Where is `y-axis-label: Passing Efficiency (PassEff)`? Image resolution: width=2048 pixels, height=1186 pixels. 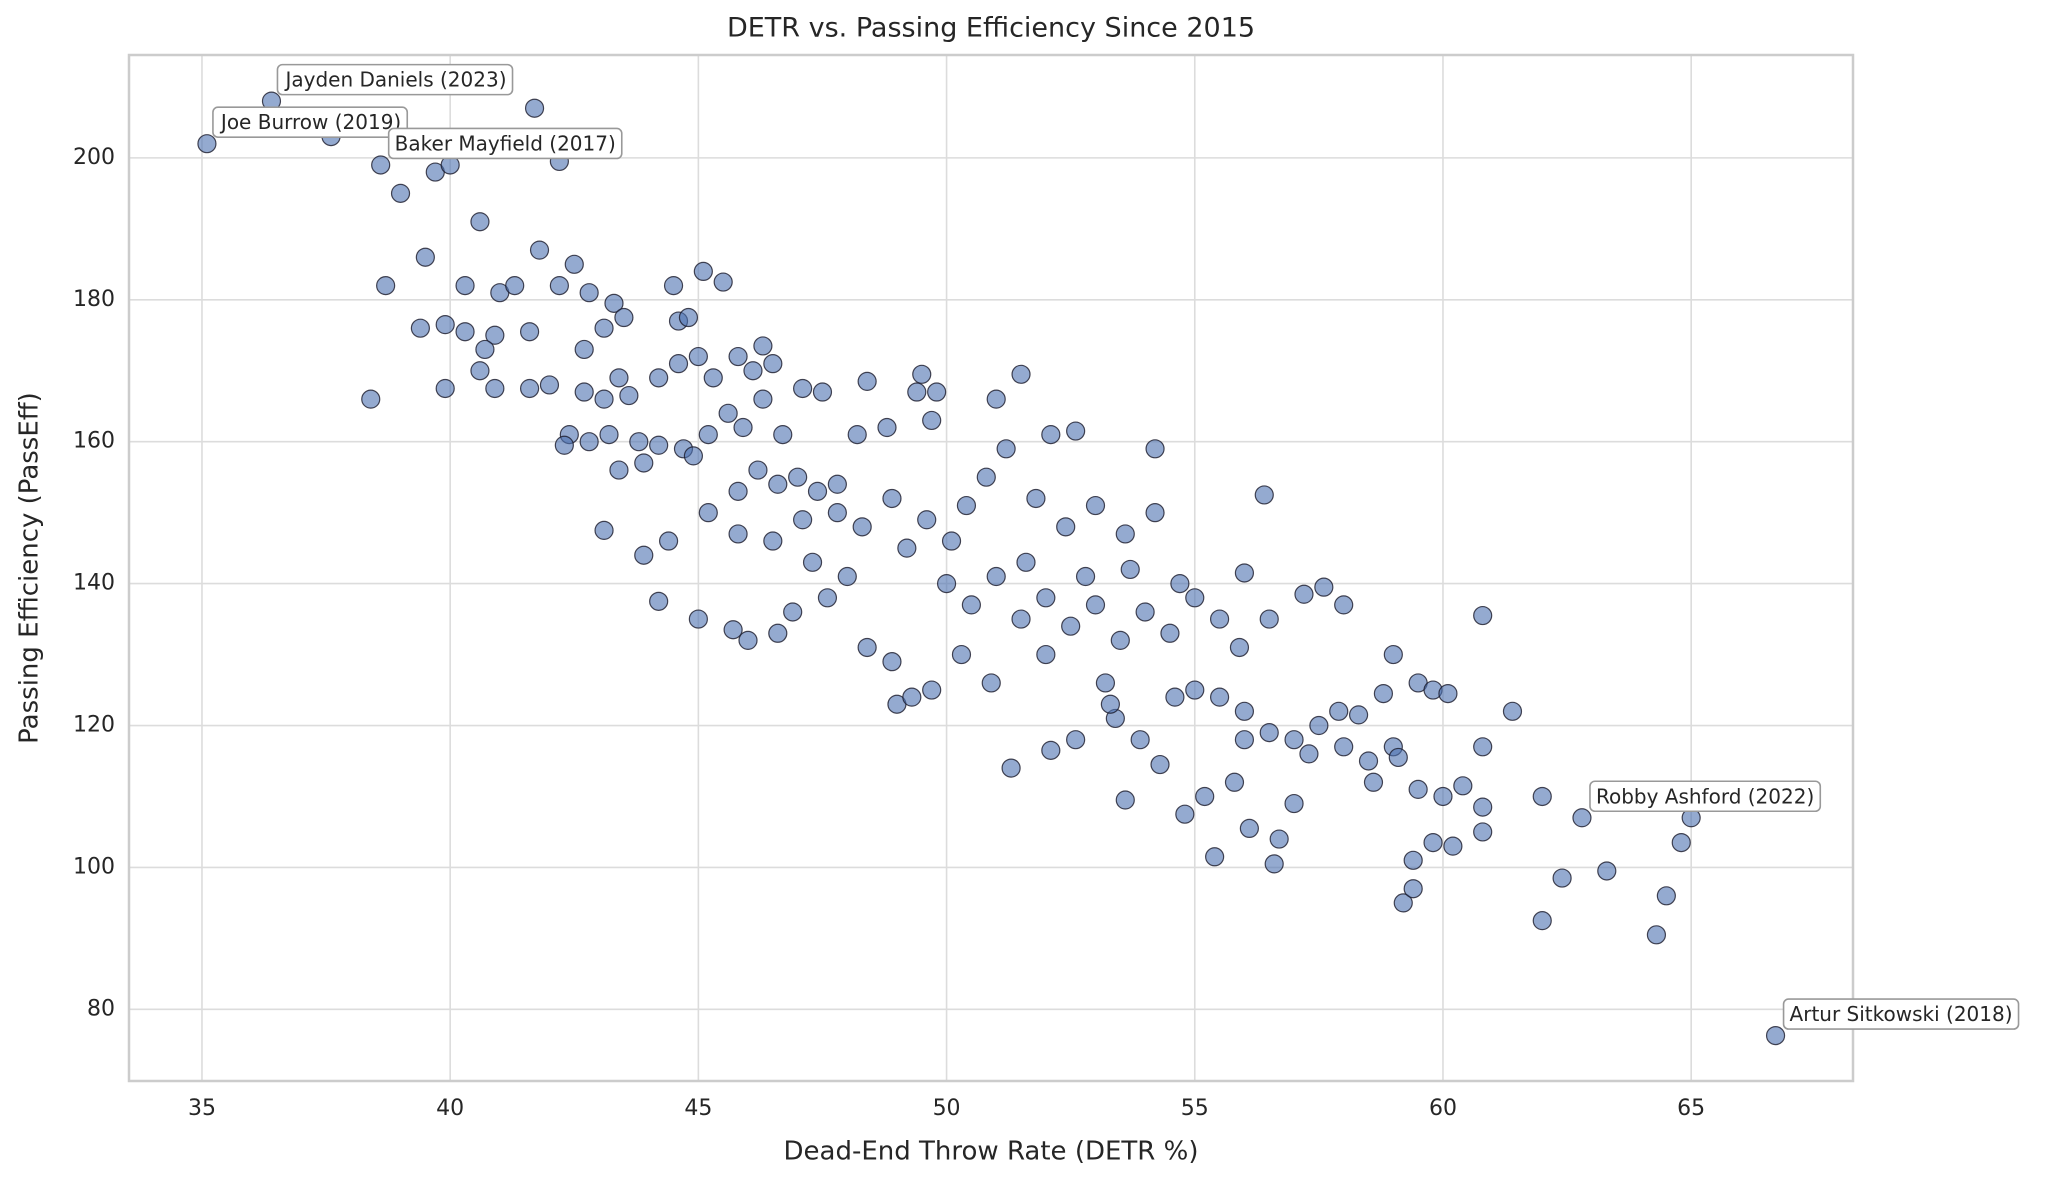
y-axis-label: Passing Efficiency (PassEff) is located at coordinates (30, 568).